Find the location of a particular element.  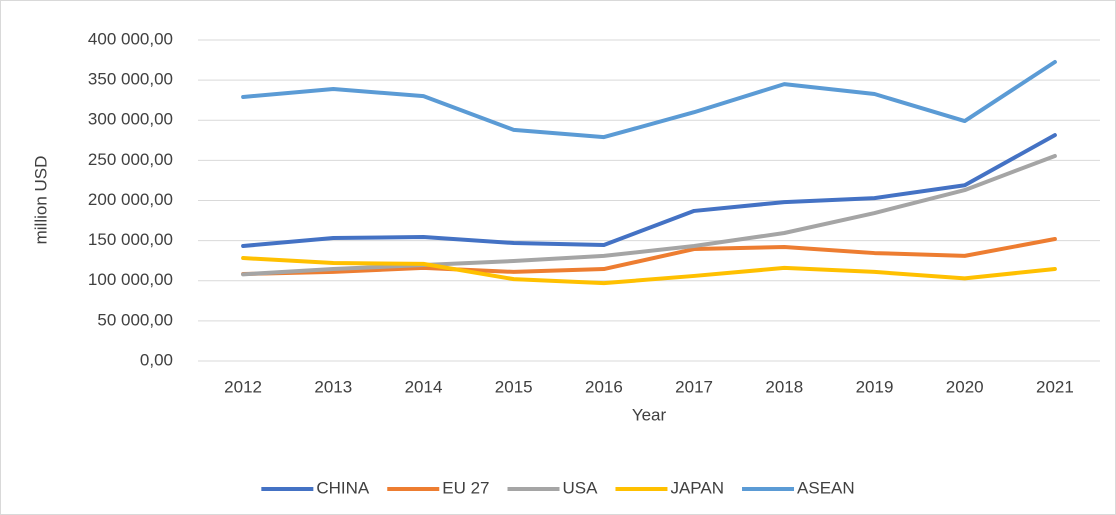

y-axis-label: million USD is located at coordinates (40, 200).